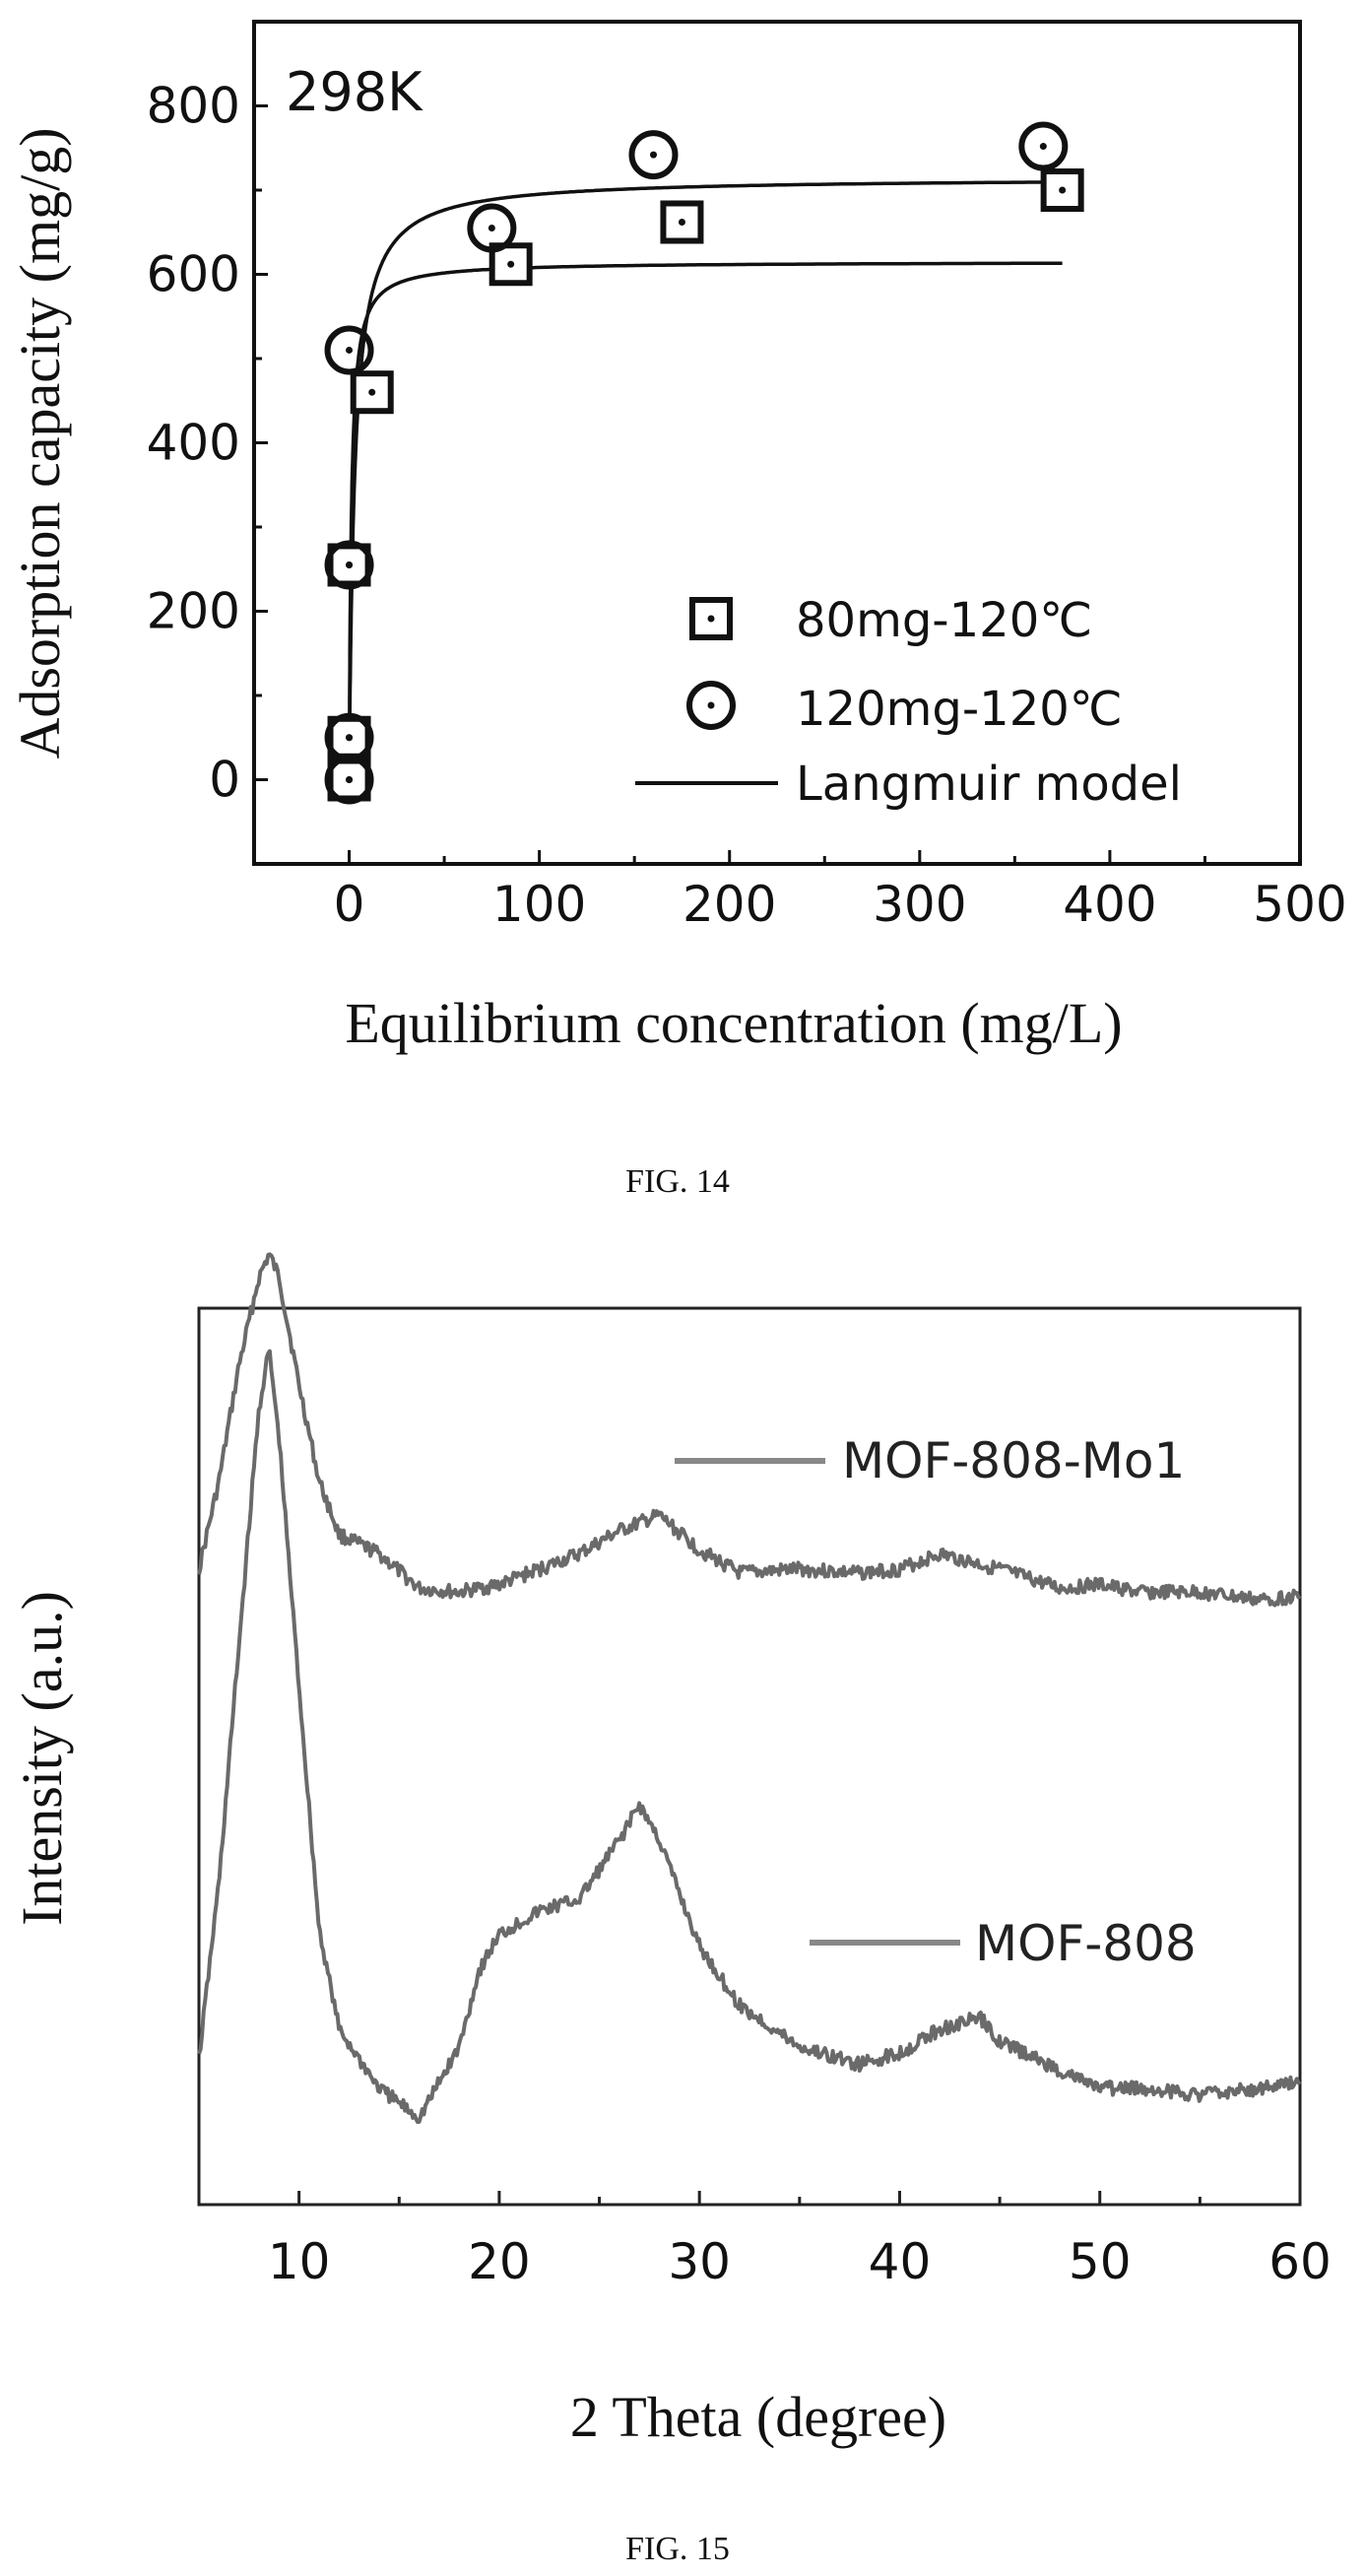 Image resolution: width=1366 pixels, height=2576 pixels. What do you see at coordinates (193, 612) in the screenshot?
I see `y-tick-label: 200` at bounding box center [193, 612].